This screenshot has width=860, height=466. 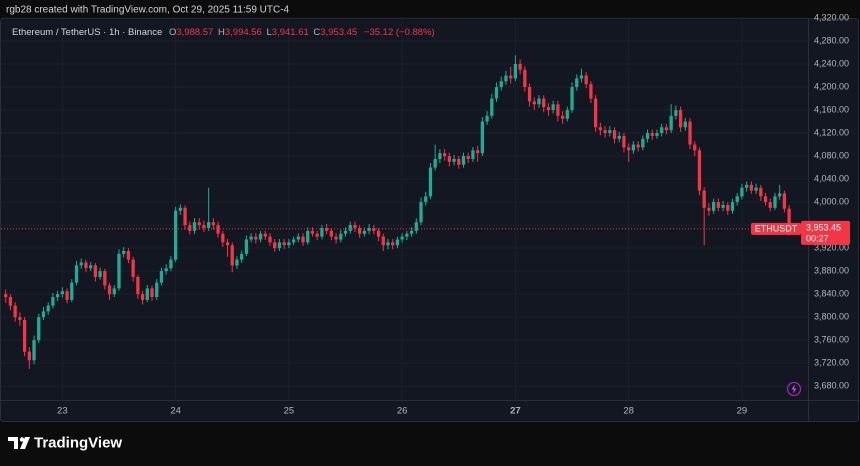 I want to click on timer-icon, so click(x=794, y=389).